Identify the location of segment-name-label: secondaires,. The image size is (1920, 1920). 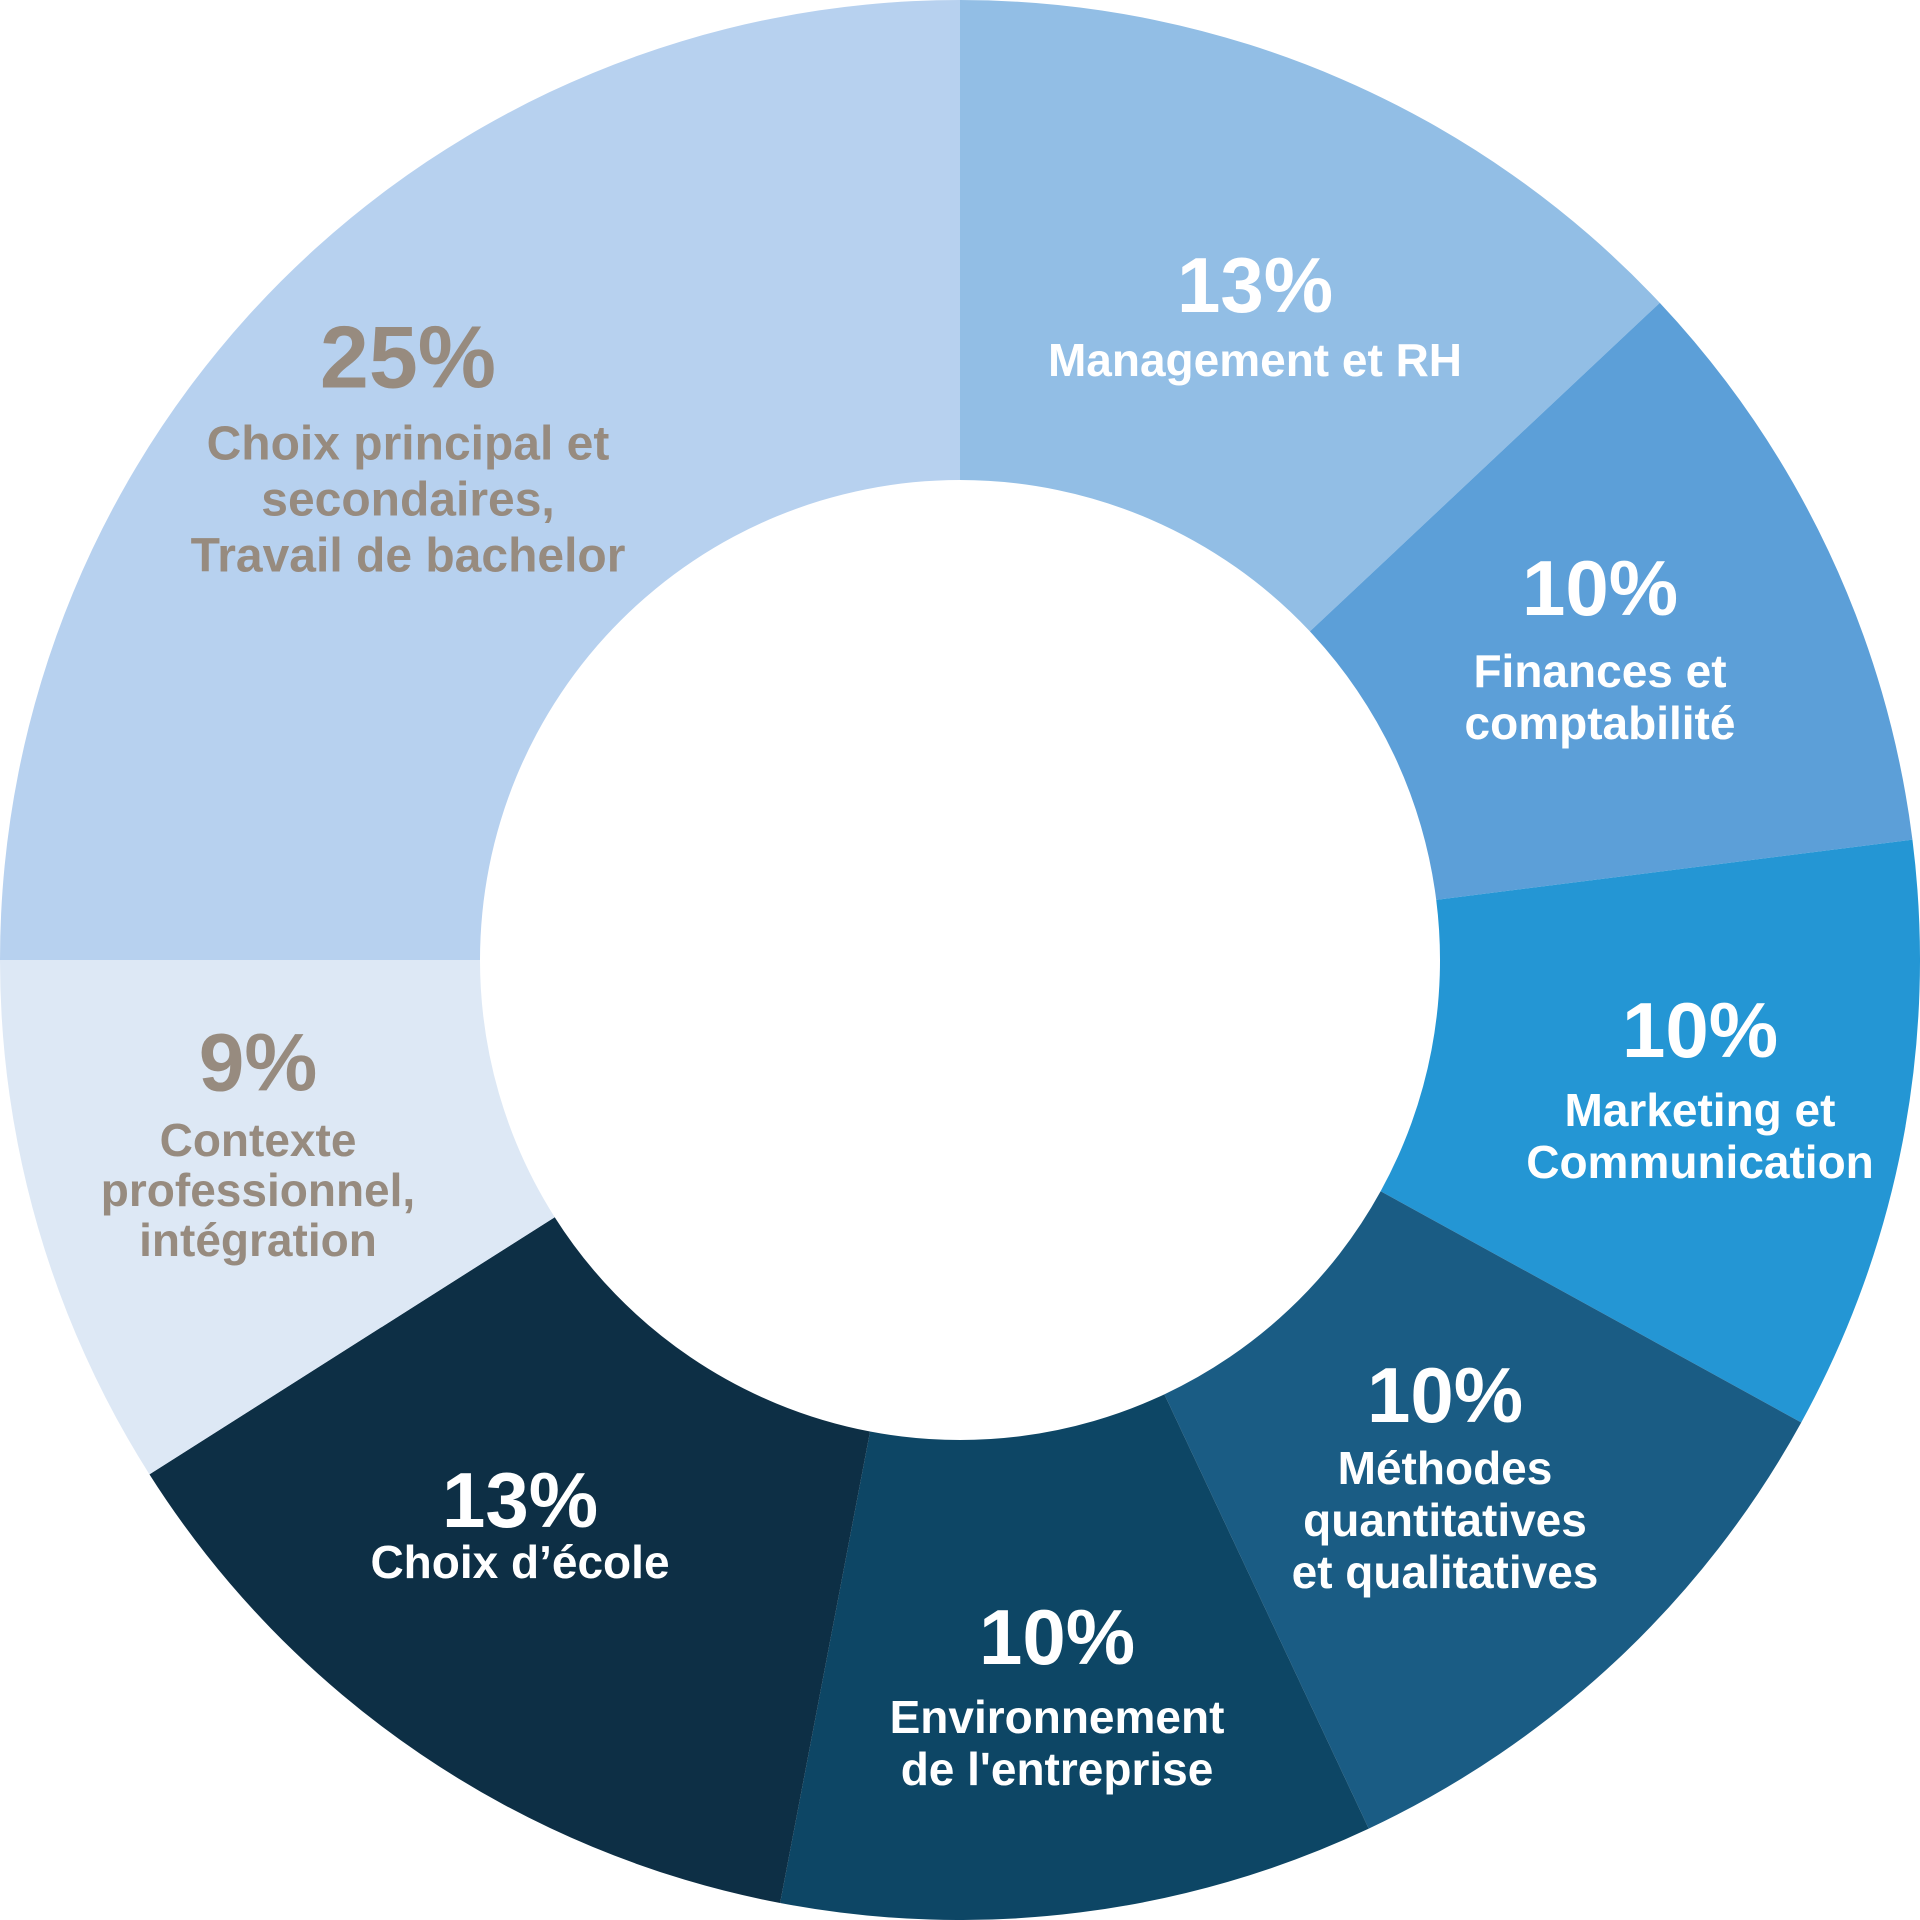
(407, 500).